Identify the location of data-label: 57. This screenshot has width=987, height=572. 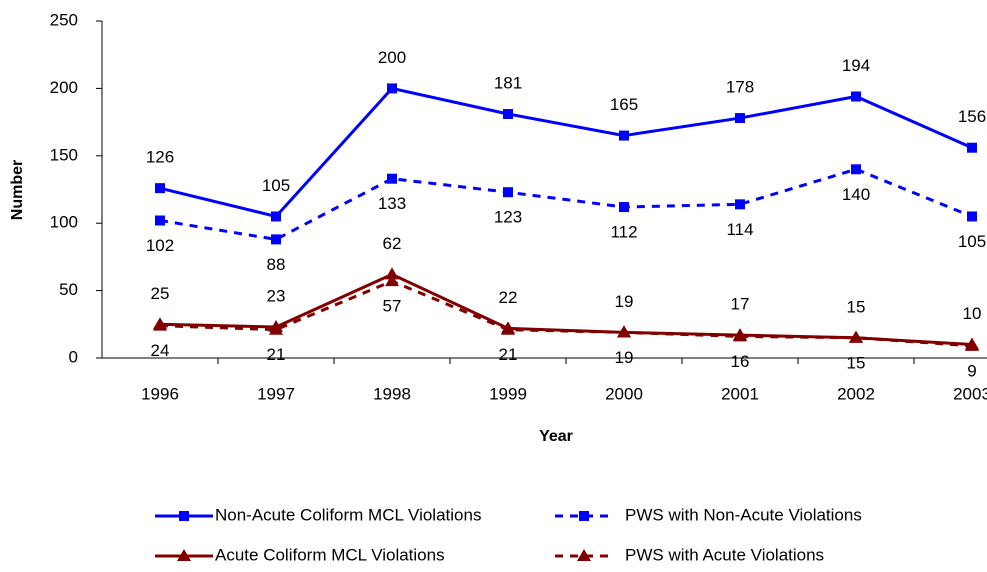
(392, 306).